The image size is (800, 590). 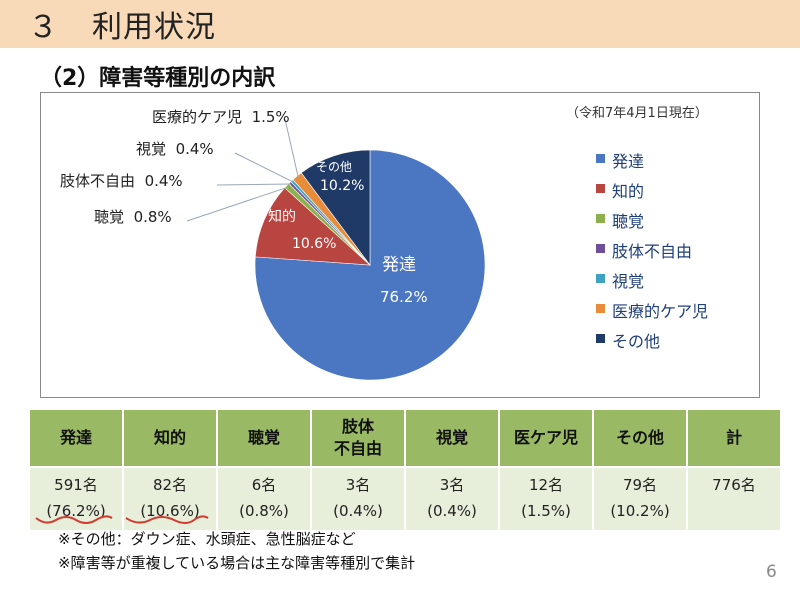 What do you see at coordinates (170, 511) in the screenshot?
I see `percent-value: (10.6%)` at bounding box center [170, 511].